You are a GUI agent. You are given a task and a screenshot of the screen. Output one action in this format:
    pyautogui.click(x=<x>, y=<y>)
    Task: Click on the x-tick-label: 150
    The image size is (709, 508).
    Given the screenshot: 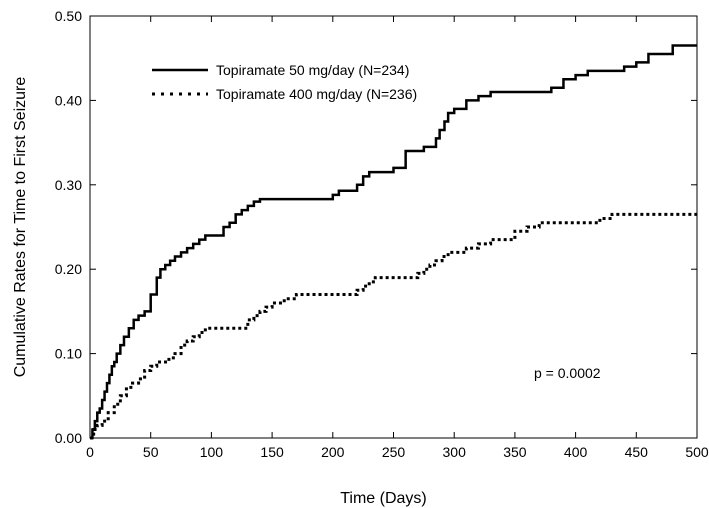 What is the action you would take?
    pyautogui.click(x=272, y=452)
    